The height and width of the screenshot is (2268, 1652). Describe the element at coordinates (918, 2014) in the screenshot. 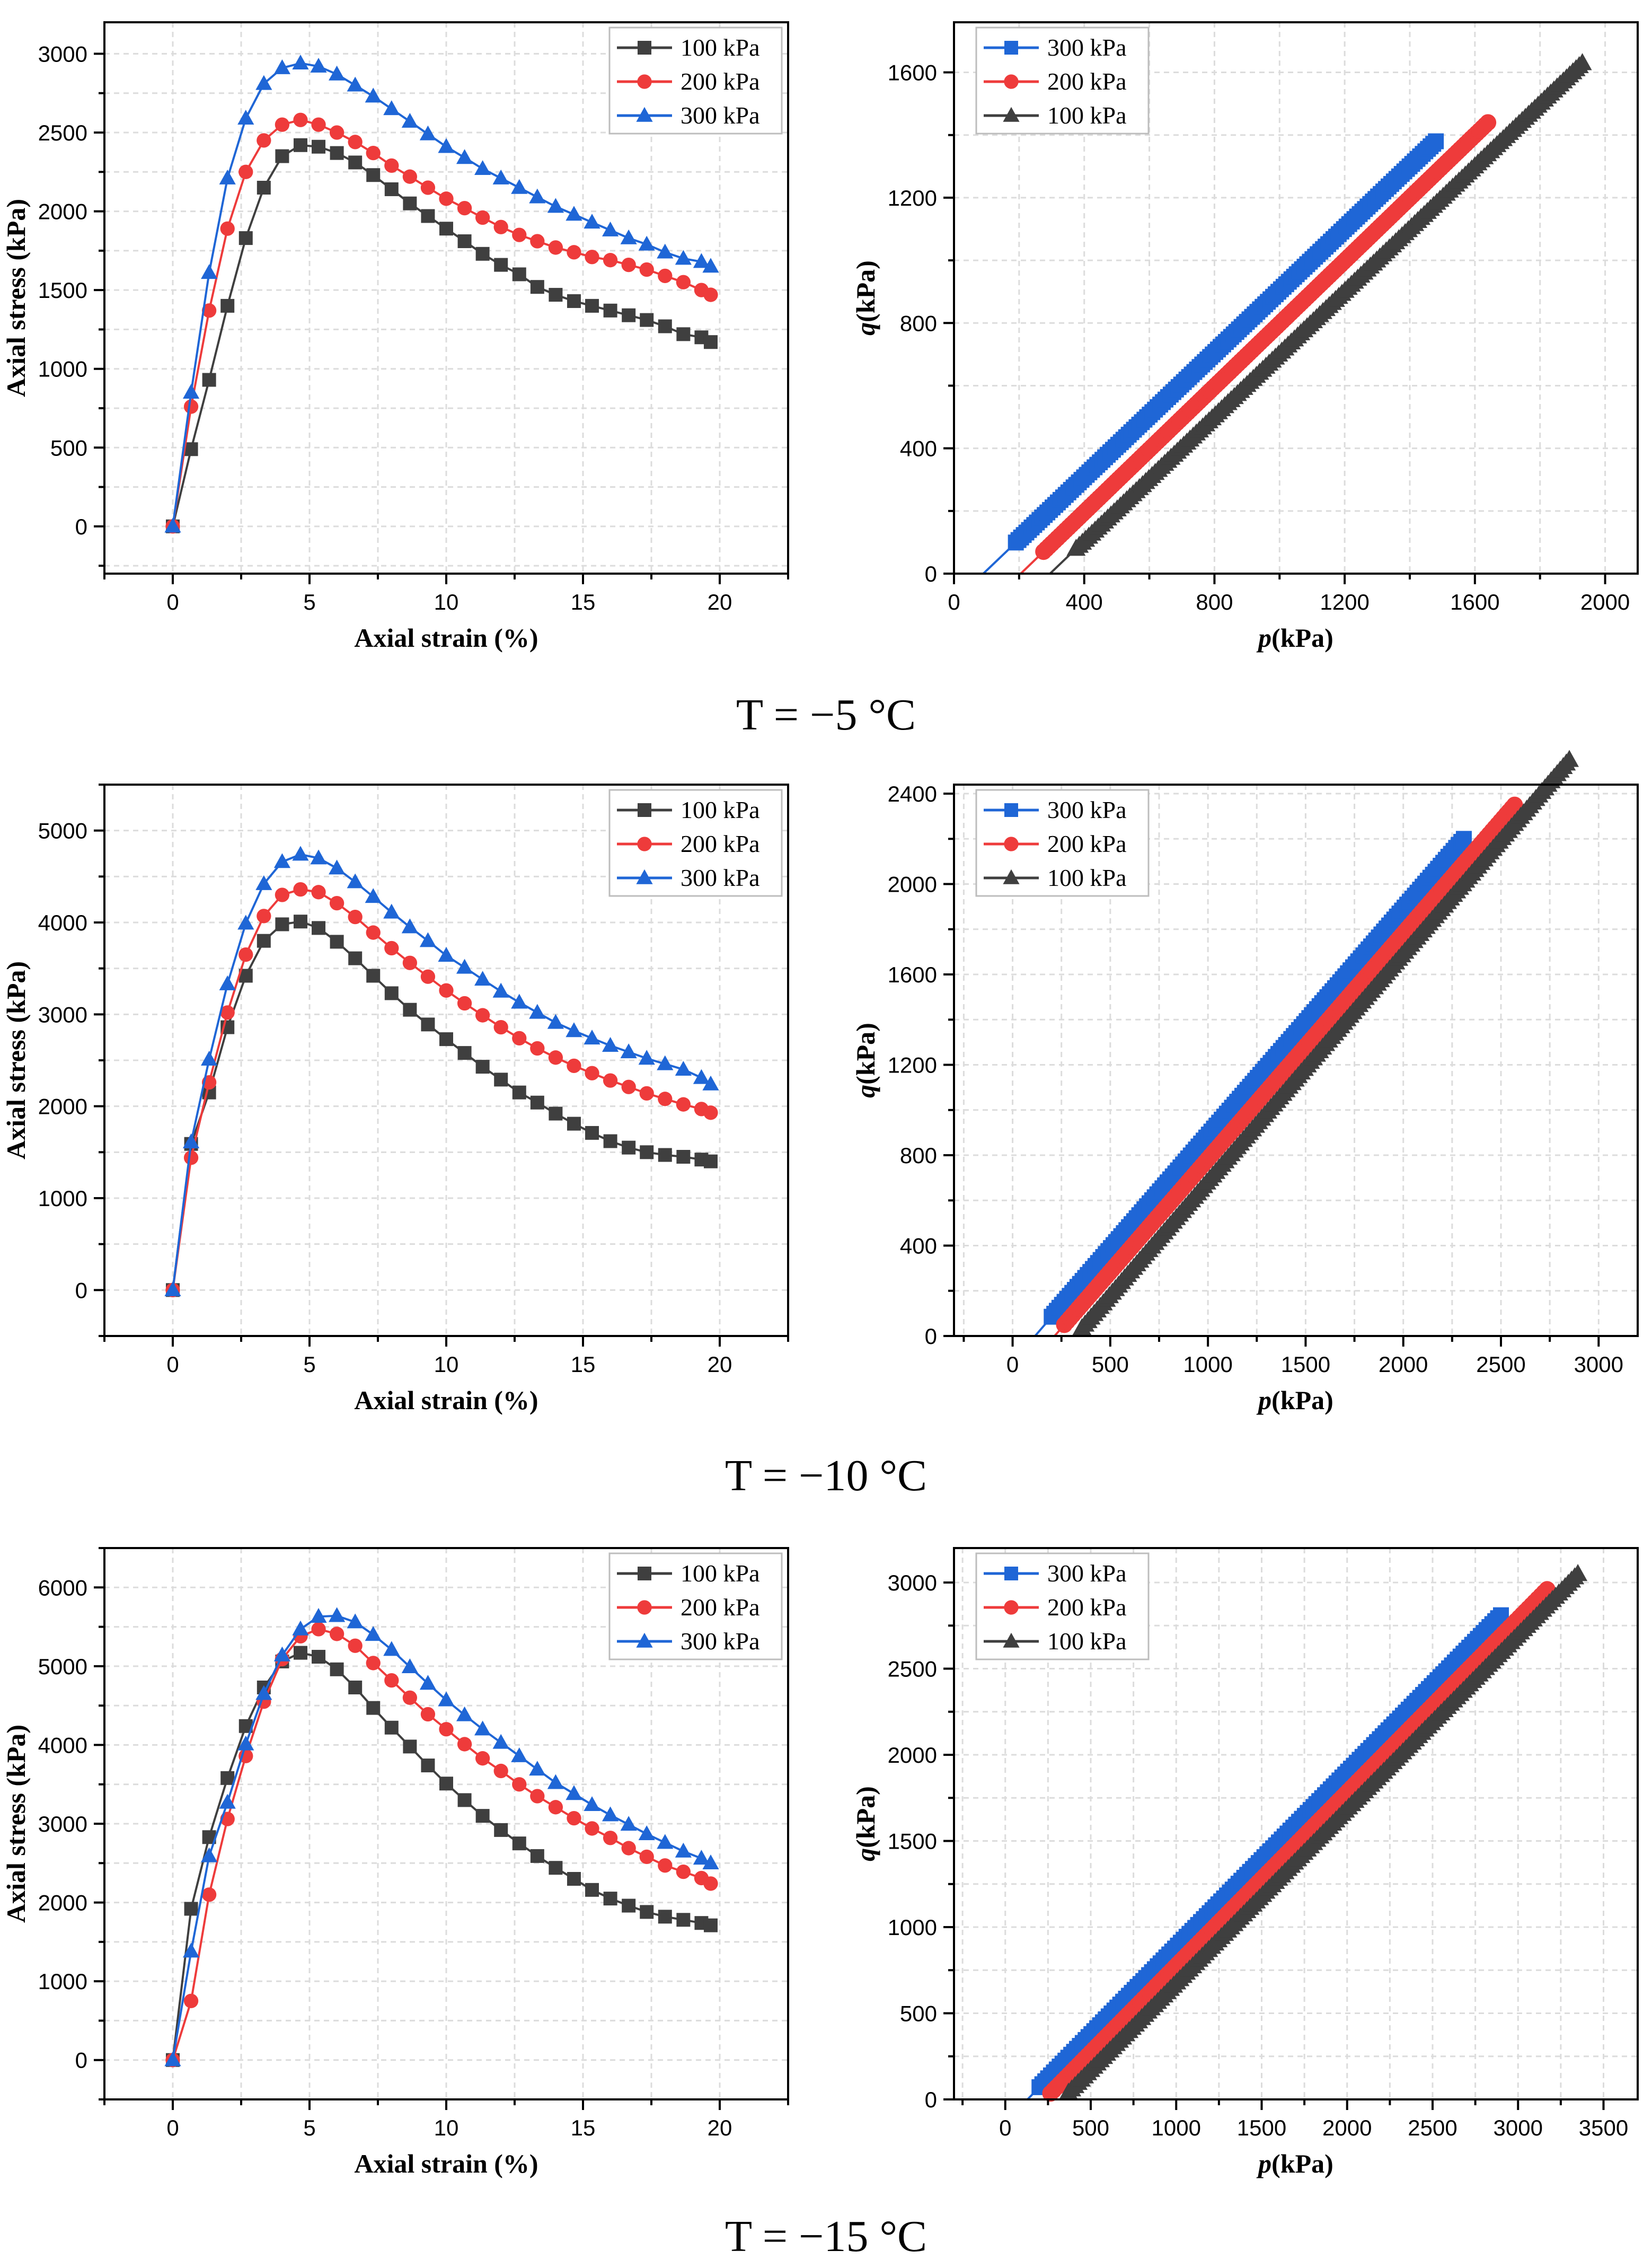

I see `y-tick-label: 500` at that location.